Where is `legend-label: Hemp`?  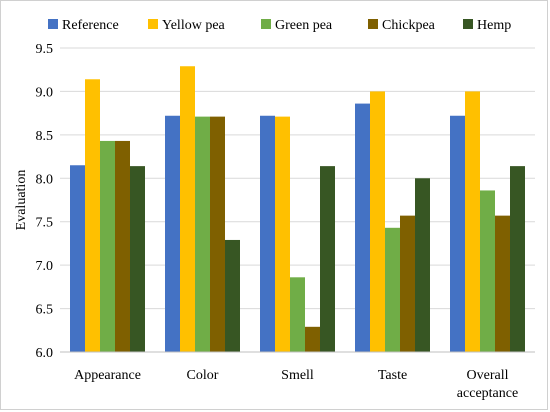
legend-label: Hemp is located at coordinates (494, 25).